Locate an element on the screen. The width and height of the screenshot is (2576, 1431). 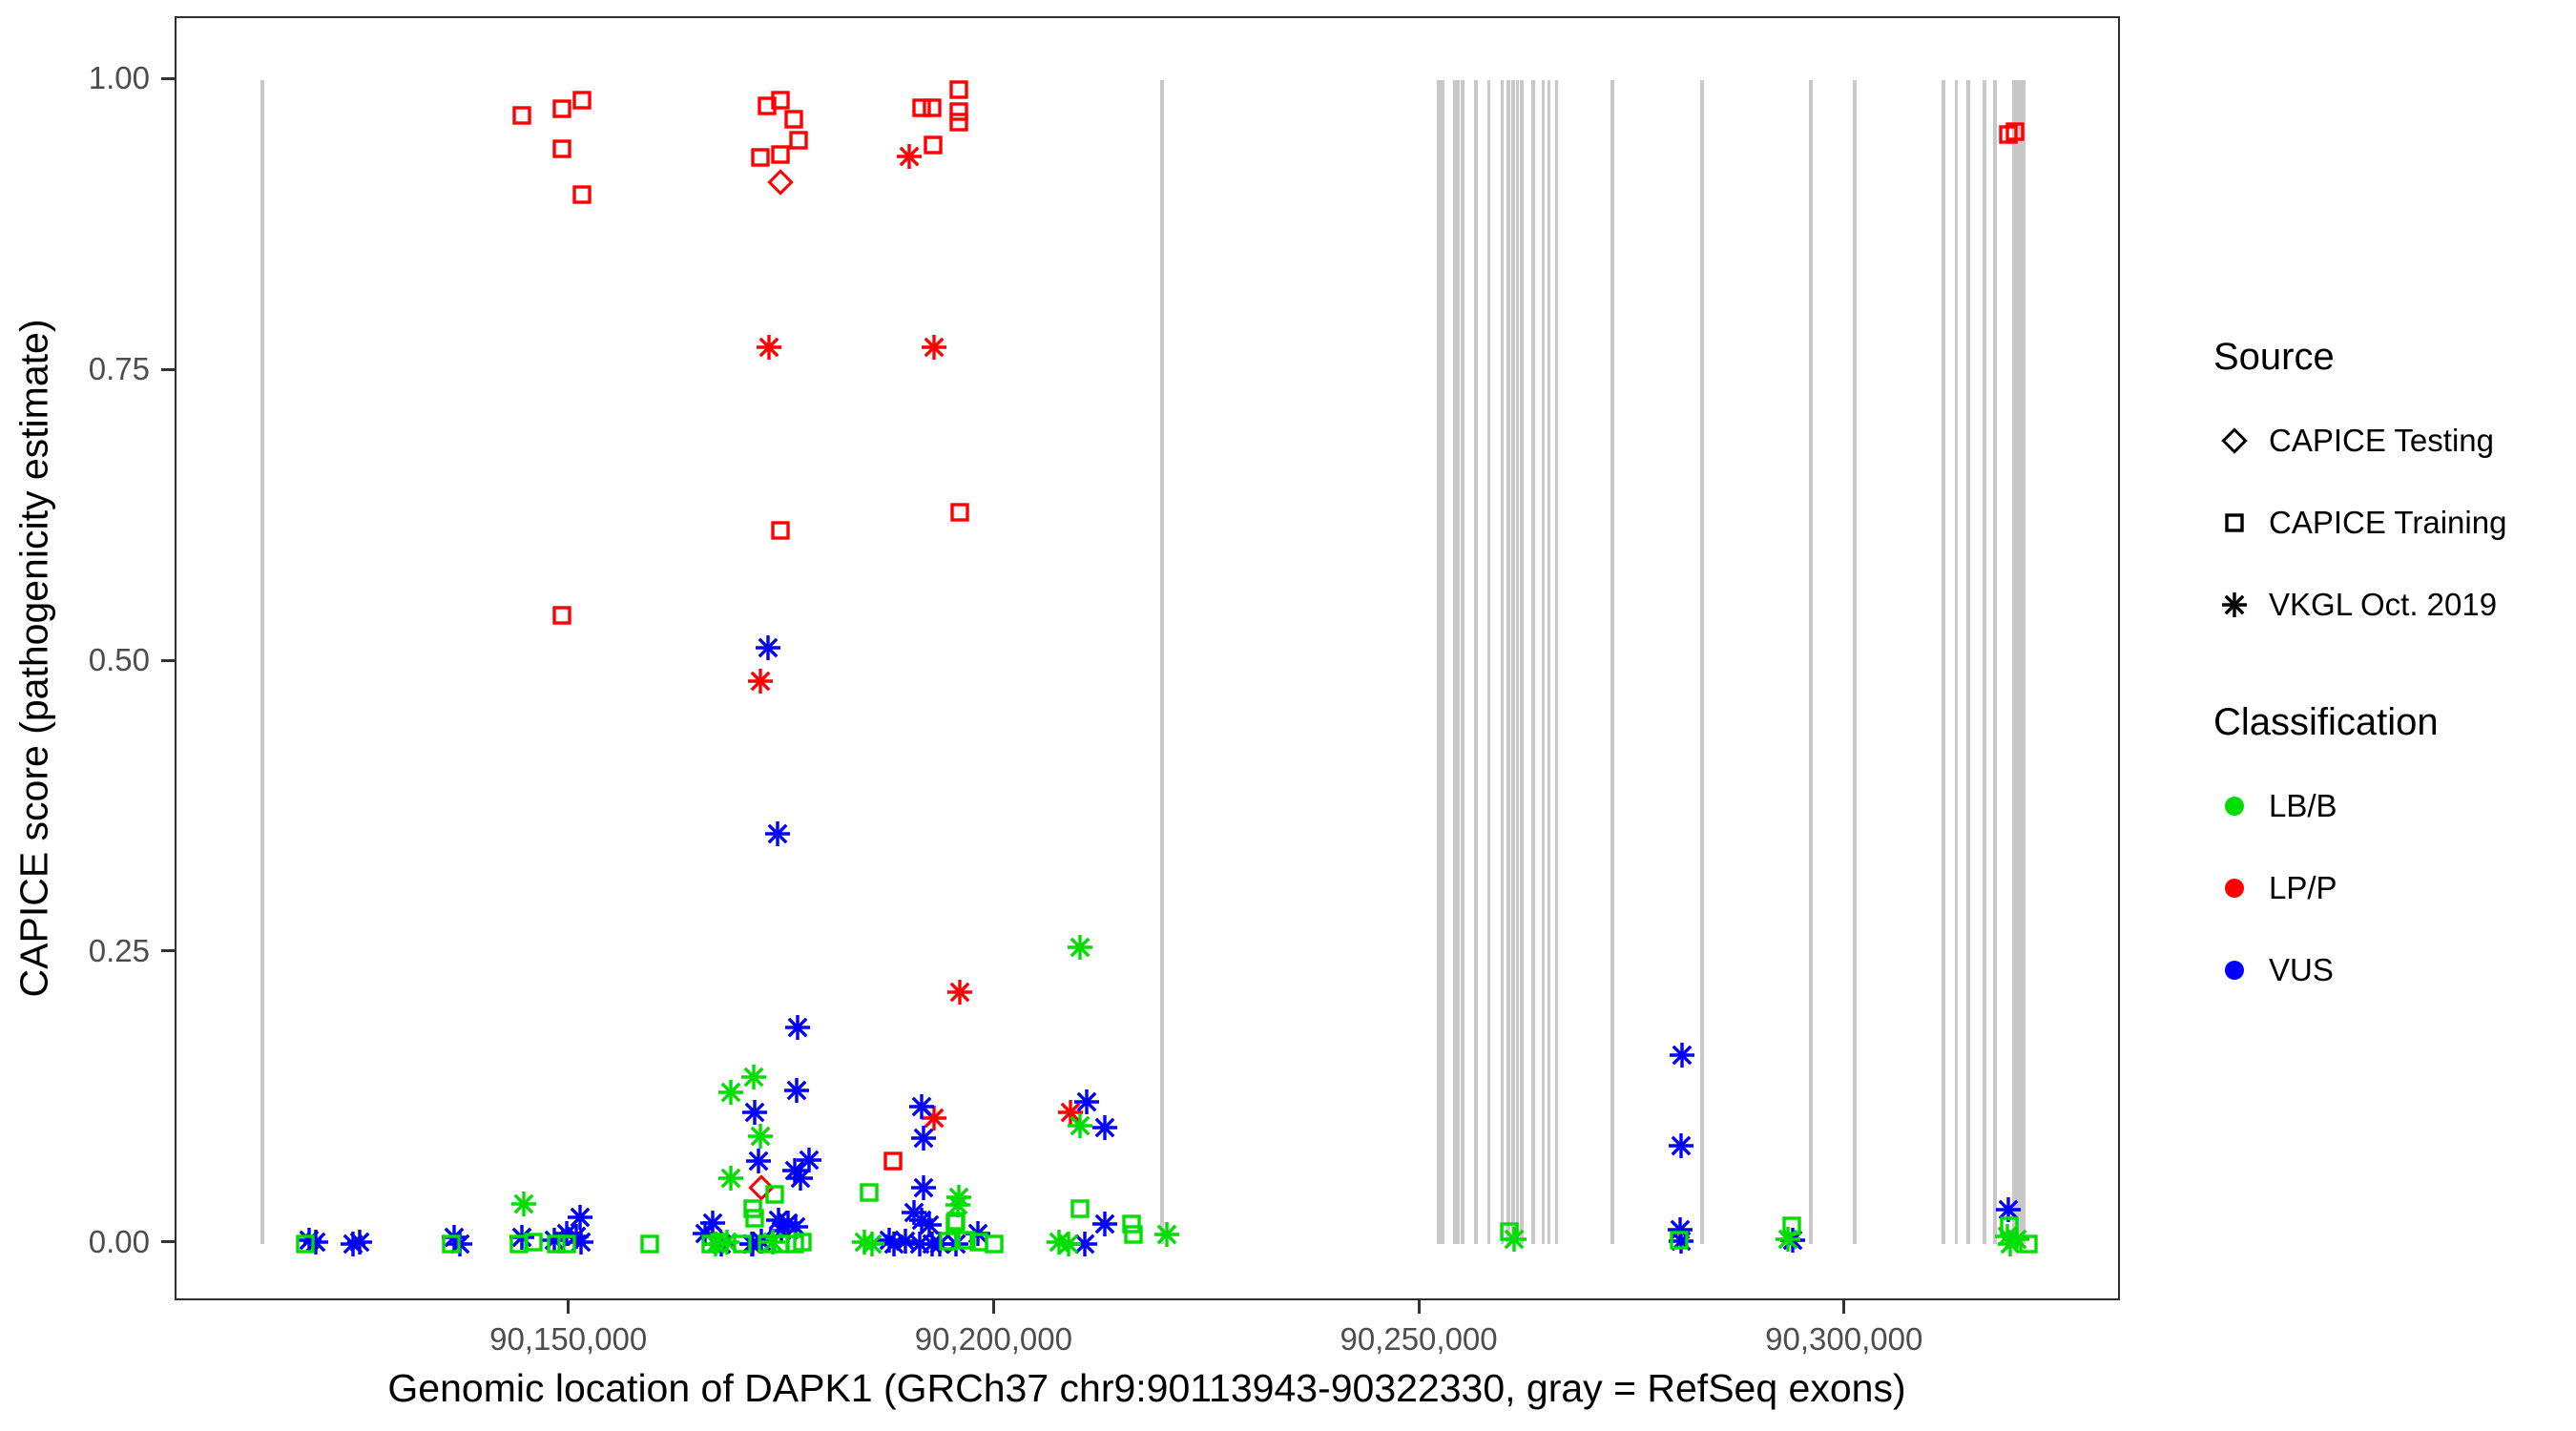
legend-item-vus: VUS is located at coordinates (2273, 970).